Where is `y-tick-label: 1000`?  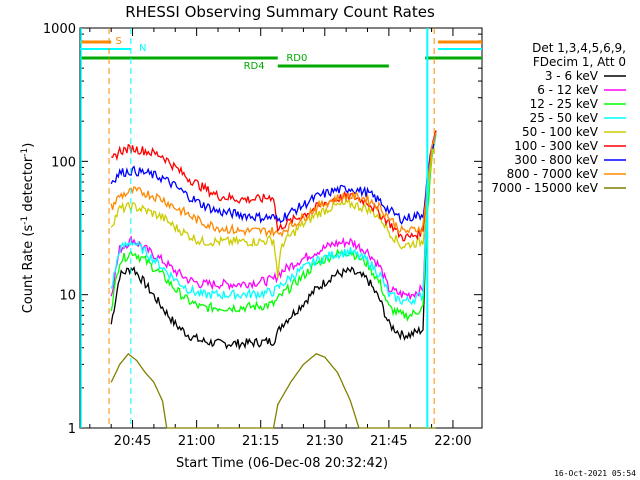 y-tick-label: 1000 is located at coordinates (59, 29).